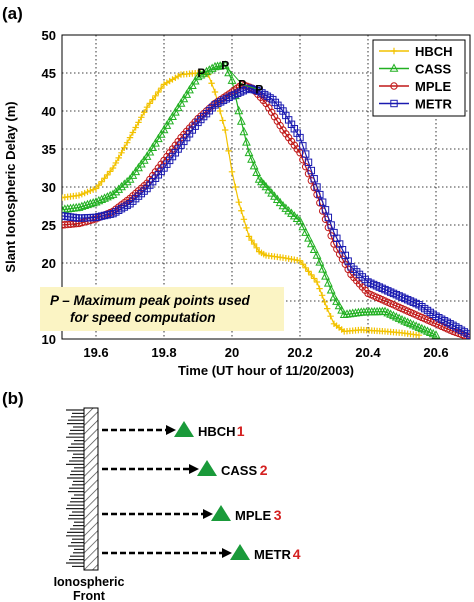 Image resolution: width=474 pixels, height=602 pixels. Describe the element at coordinates (95, 352) in the screenshot. I see `x-tick-label: 19.6` at that location.